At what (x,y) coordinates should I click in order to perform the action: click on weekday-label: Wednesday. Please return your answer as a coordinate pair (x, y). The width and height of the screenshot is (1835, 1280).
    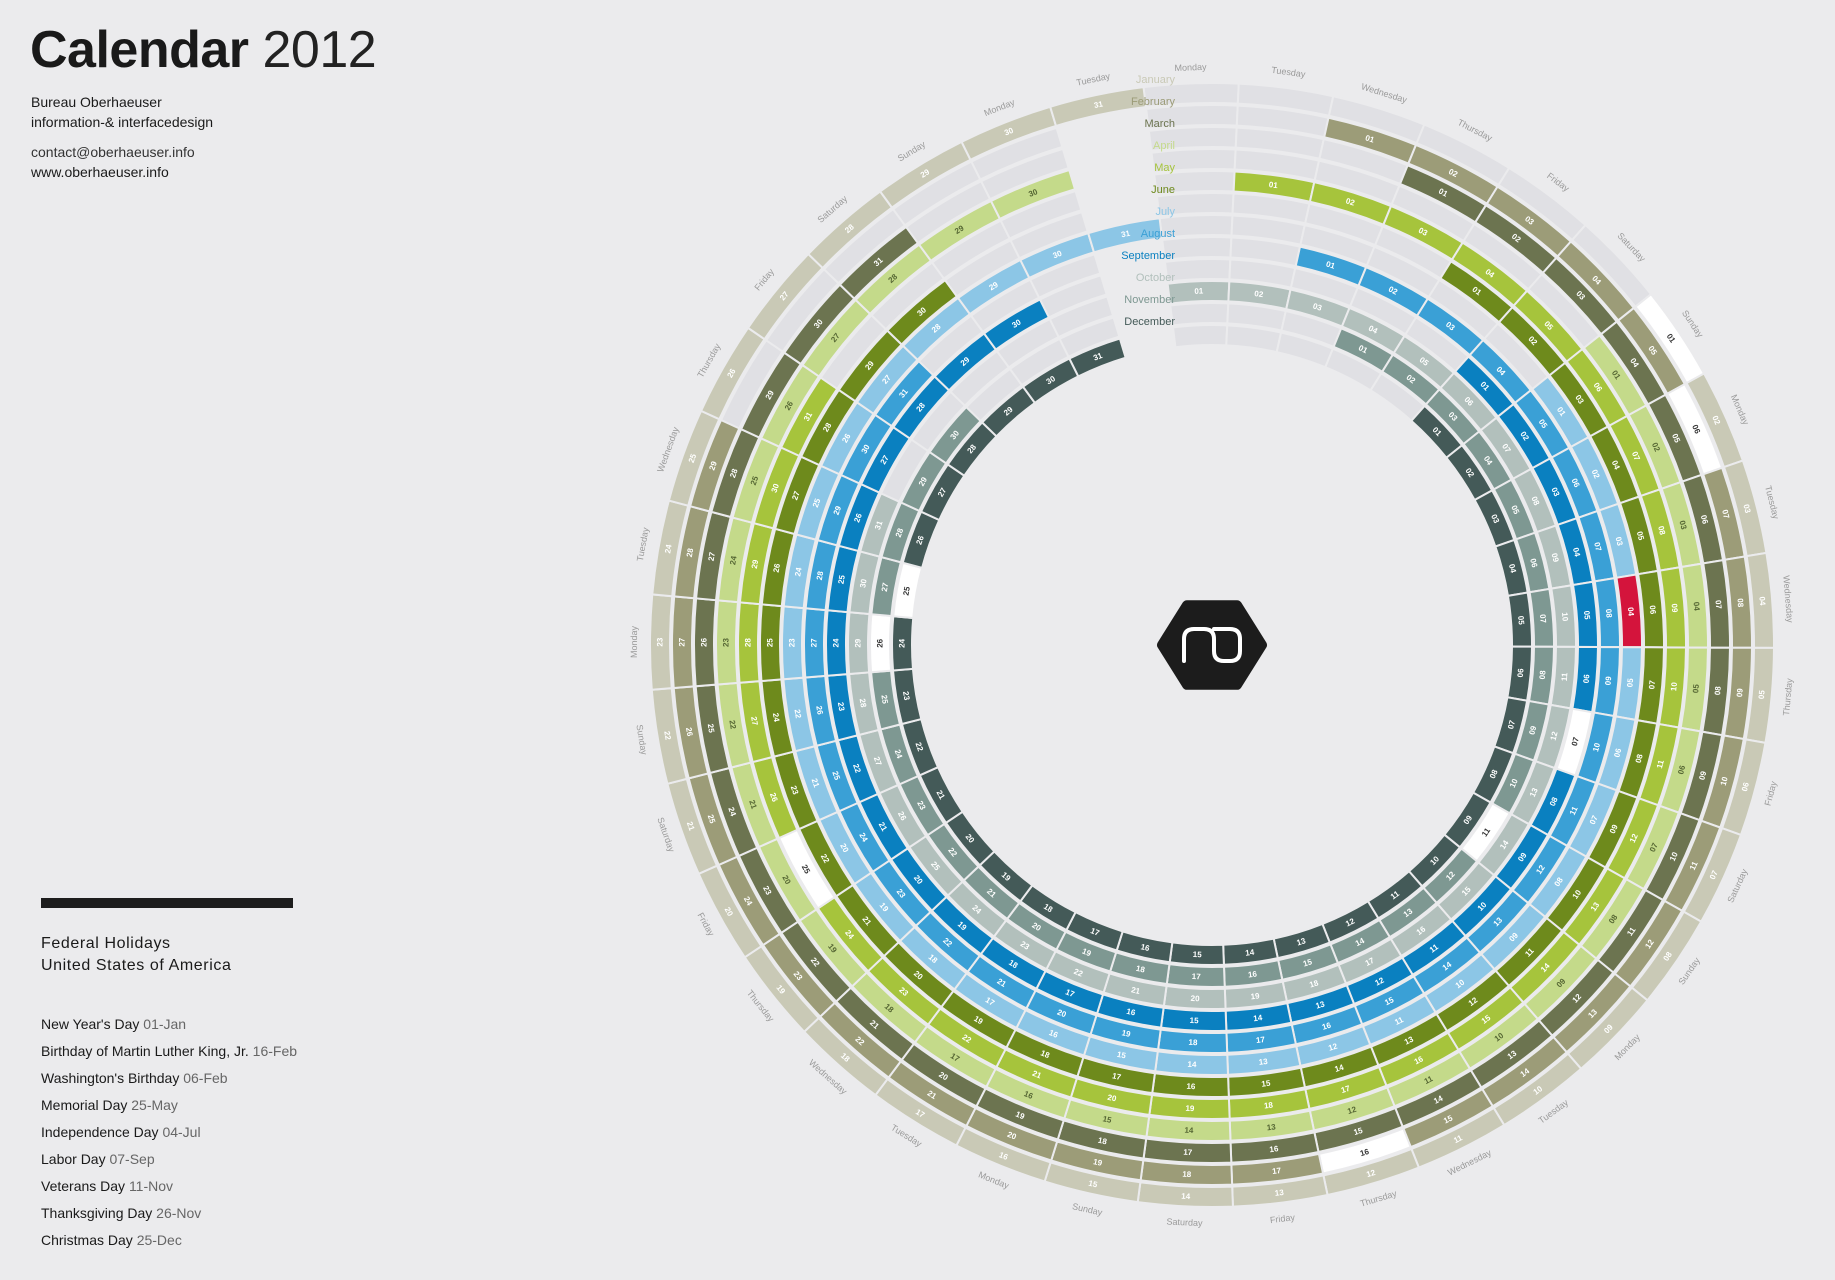
    Looking at the image, I should click on (1384, 93).